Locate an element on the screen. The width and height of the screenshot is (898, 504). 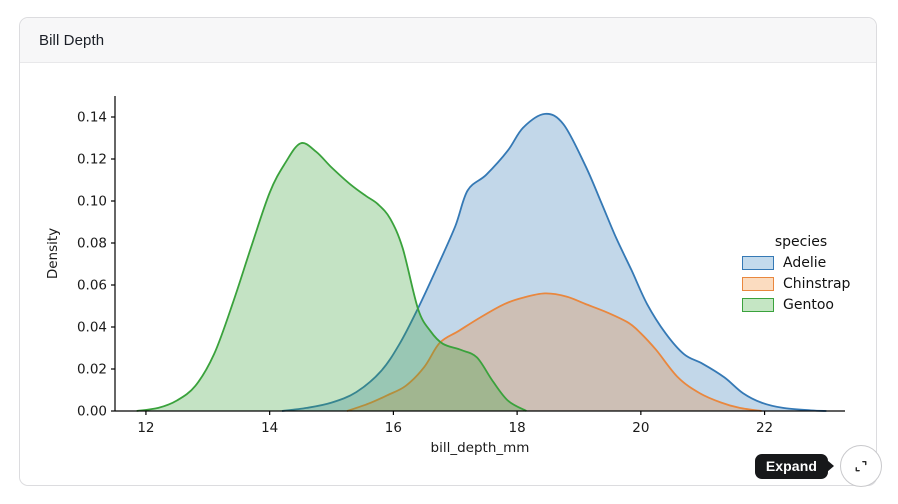
x-tick-label: 12 is located at coordinates (145, 428).